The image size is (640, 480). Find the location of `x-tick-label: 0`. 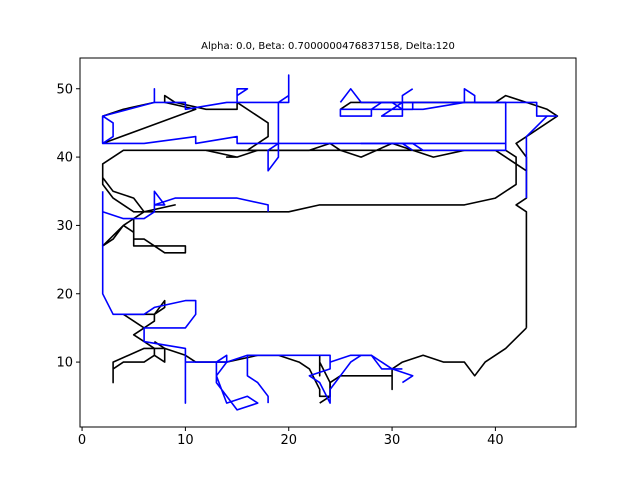

x-tick-label: 0 is located at coordinates (82, 440).